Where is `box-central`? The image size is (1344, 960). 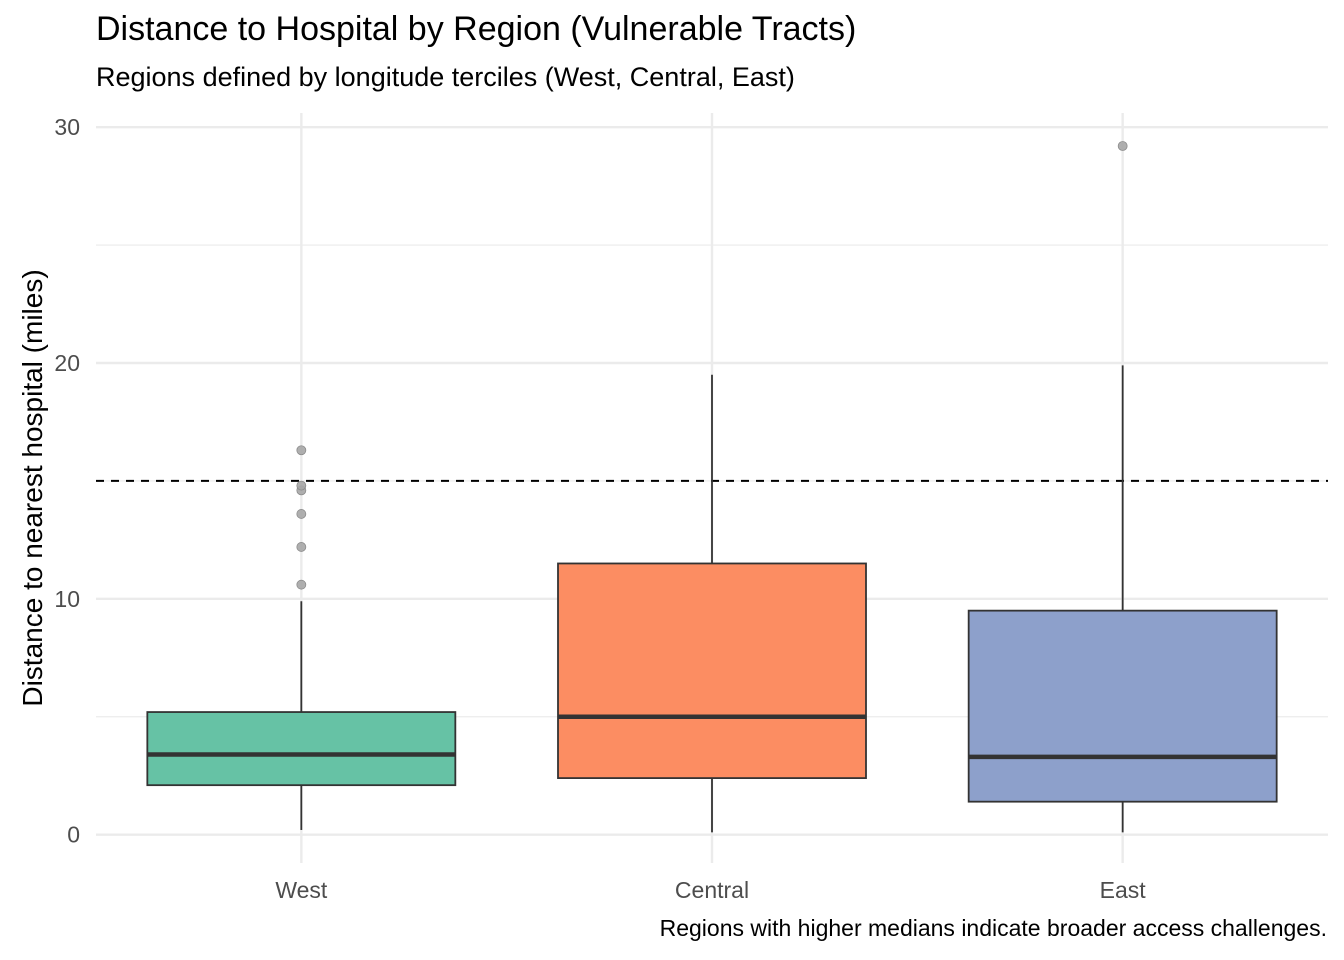
box-central is located at coordinates (712, 670).